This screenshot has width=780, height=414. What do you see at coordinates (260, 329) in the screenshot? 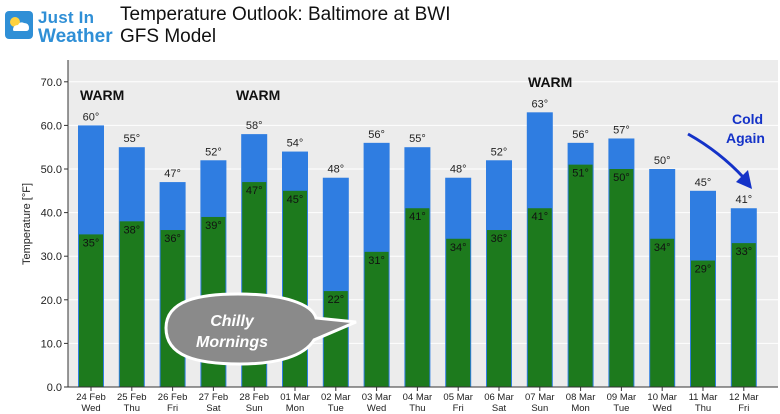
I see `speech-bubble-icon` at bounding box center [260, 329].